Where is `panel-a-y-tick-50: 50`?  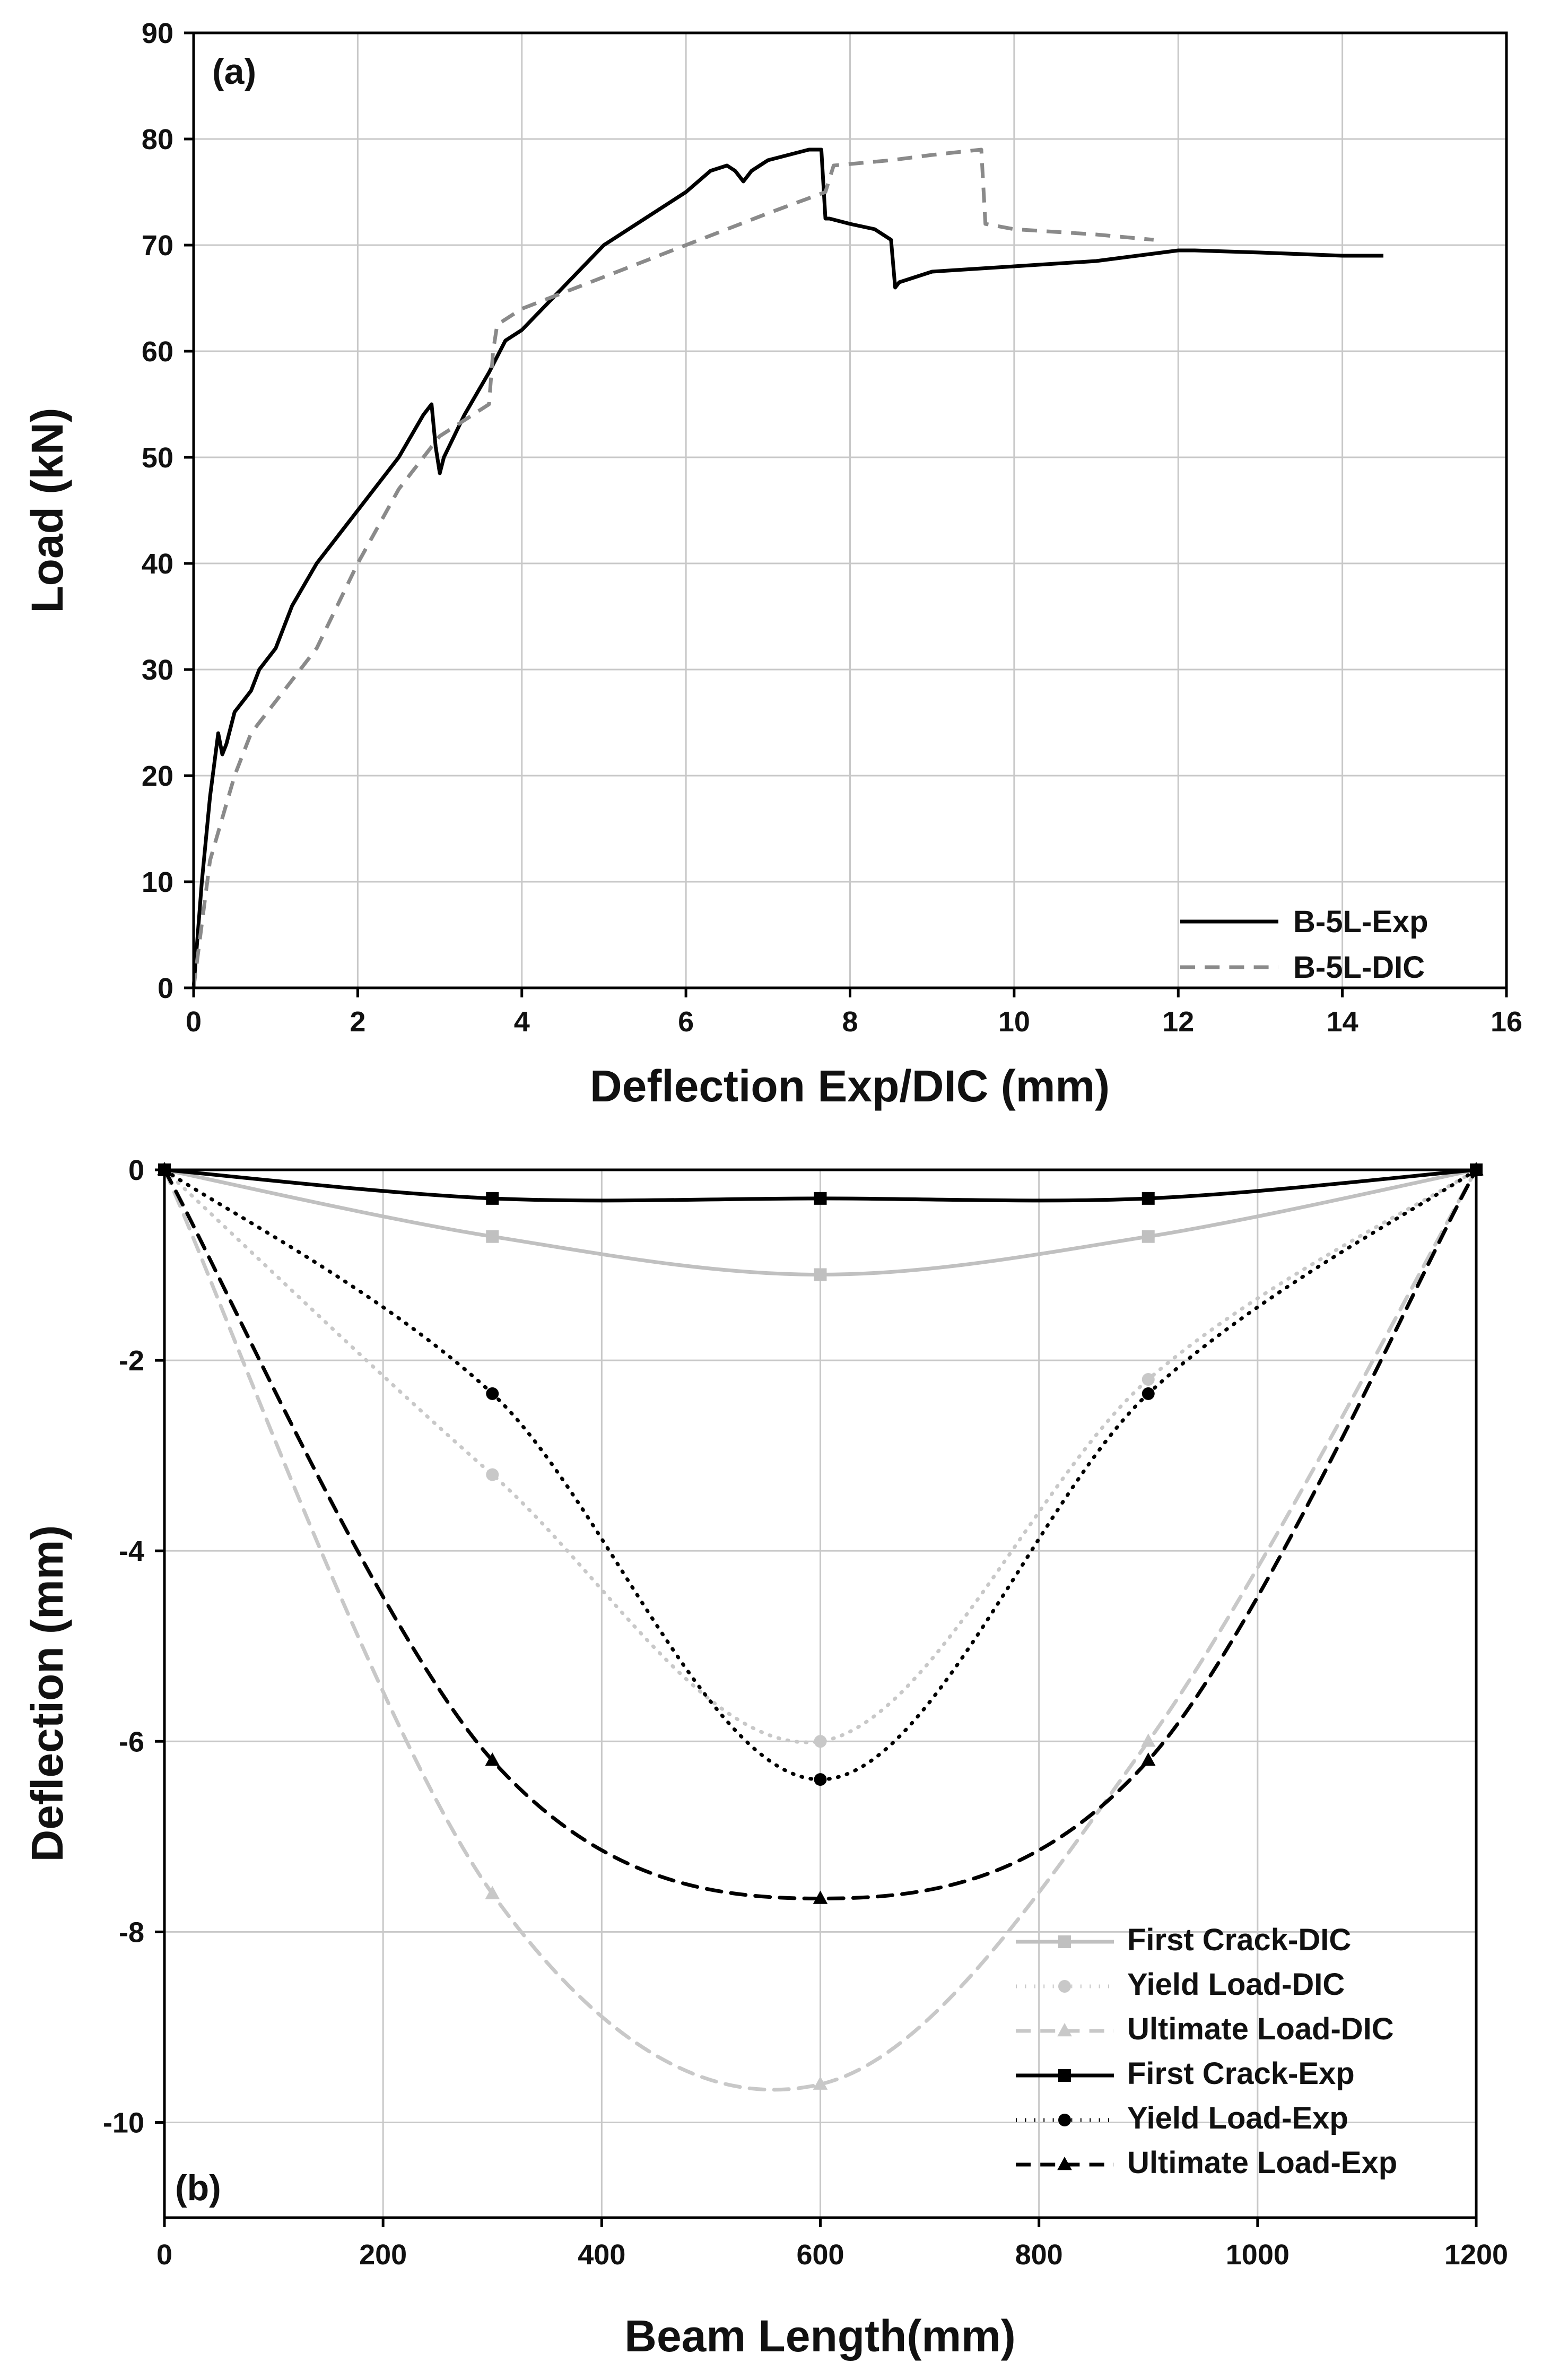 panel-a-y-tick-50: 50 is located at coordinates (157, 458).